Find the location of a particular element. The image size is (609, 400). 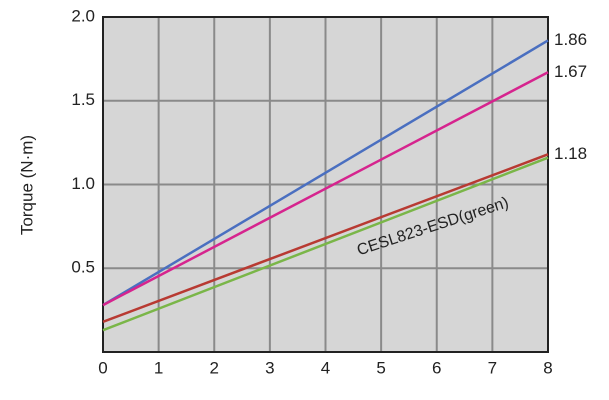

y-tick-label: 0.5 is located at coordinates (83, 267).